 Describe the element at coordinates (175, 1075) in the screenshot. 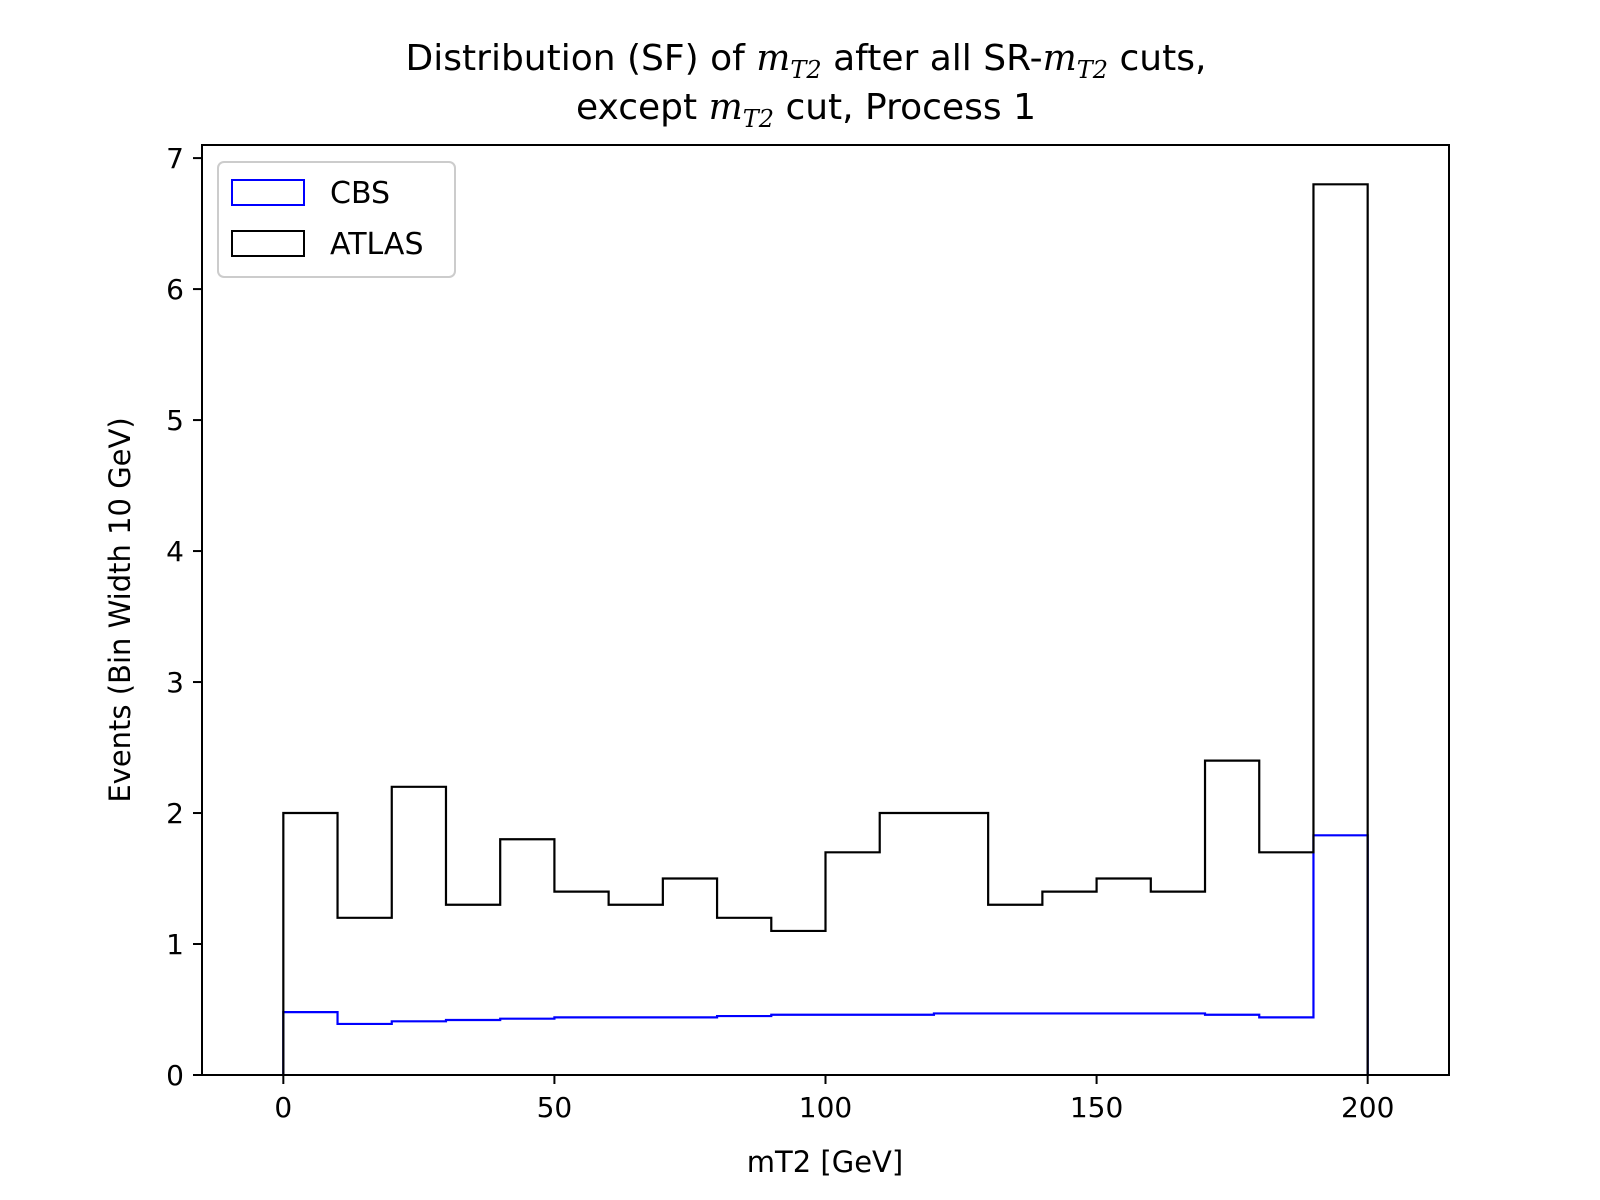

I see `y-tick-label: 0` at that location.